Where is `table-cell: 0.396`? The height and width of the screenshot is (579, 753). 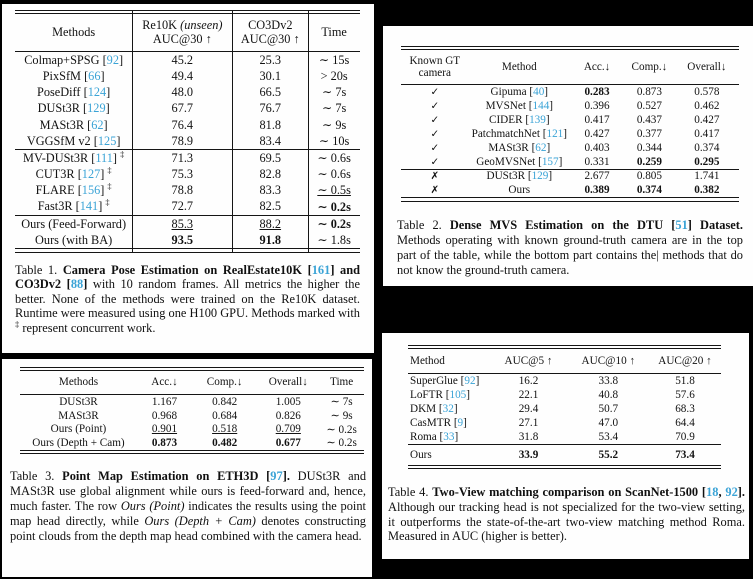
table-cell: 0.396 is located at coordinates (597, 106).